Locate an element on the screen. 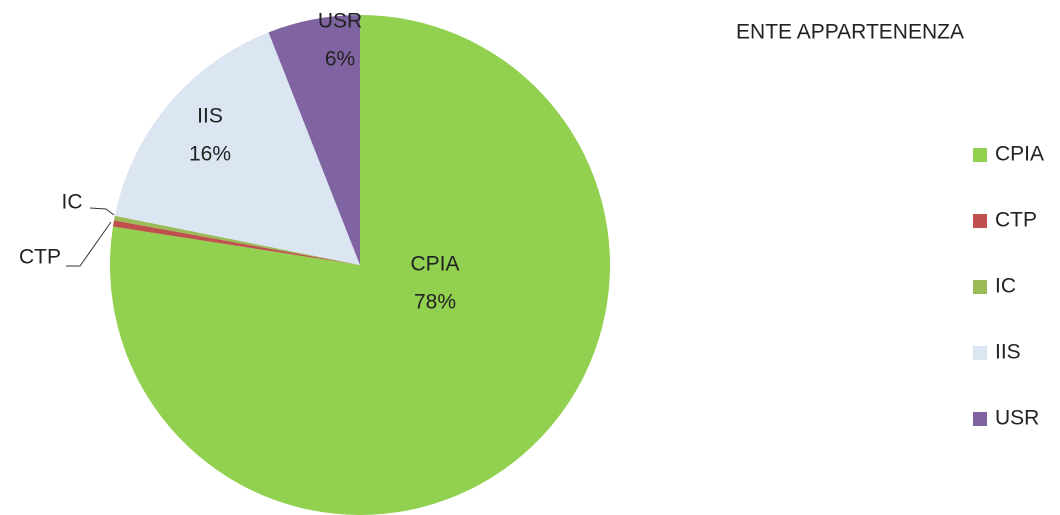  slice-label: CPIA is located at coordinates (434, 264).